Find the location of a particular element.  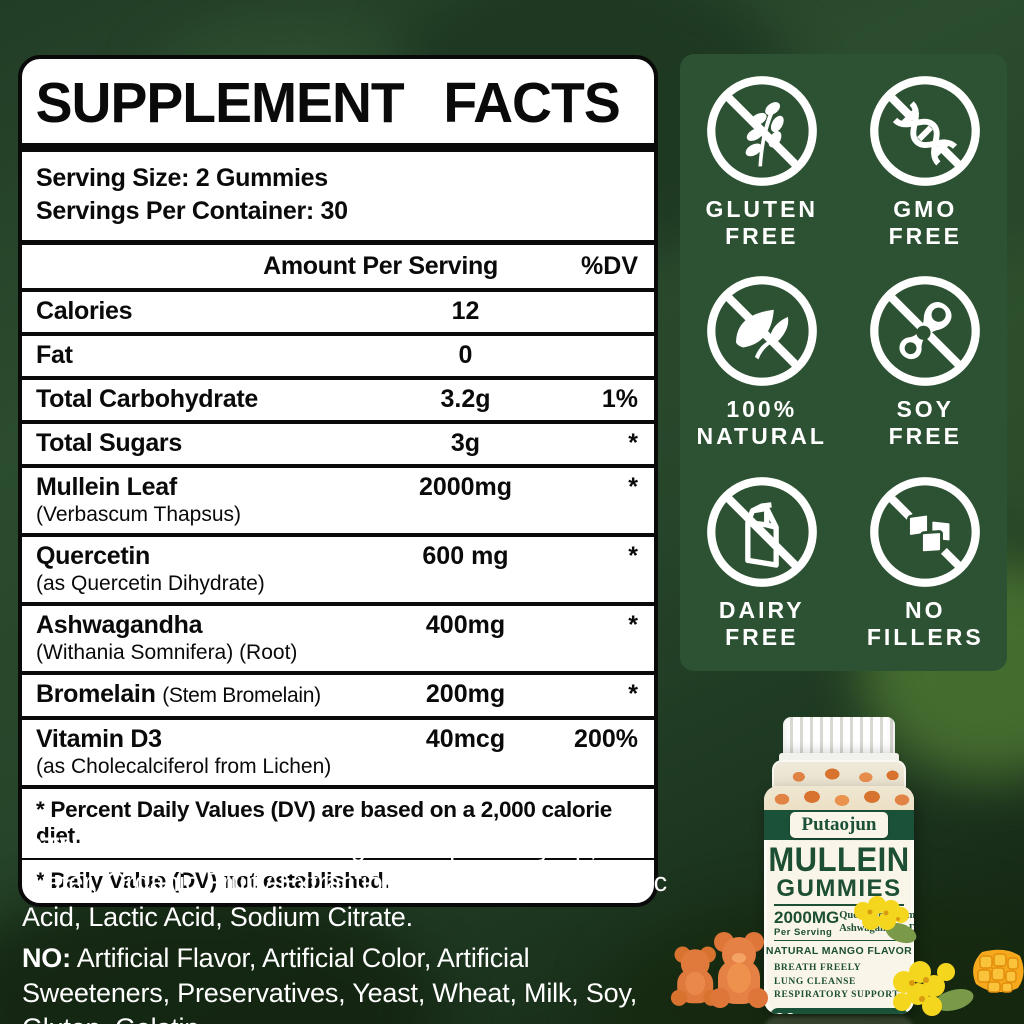

nutrient-name: Ashwagandha is located at coordinates (119, 625).